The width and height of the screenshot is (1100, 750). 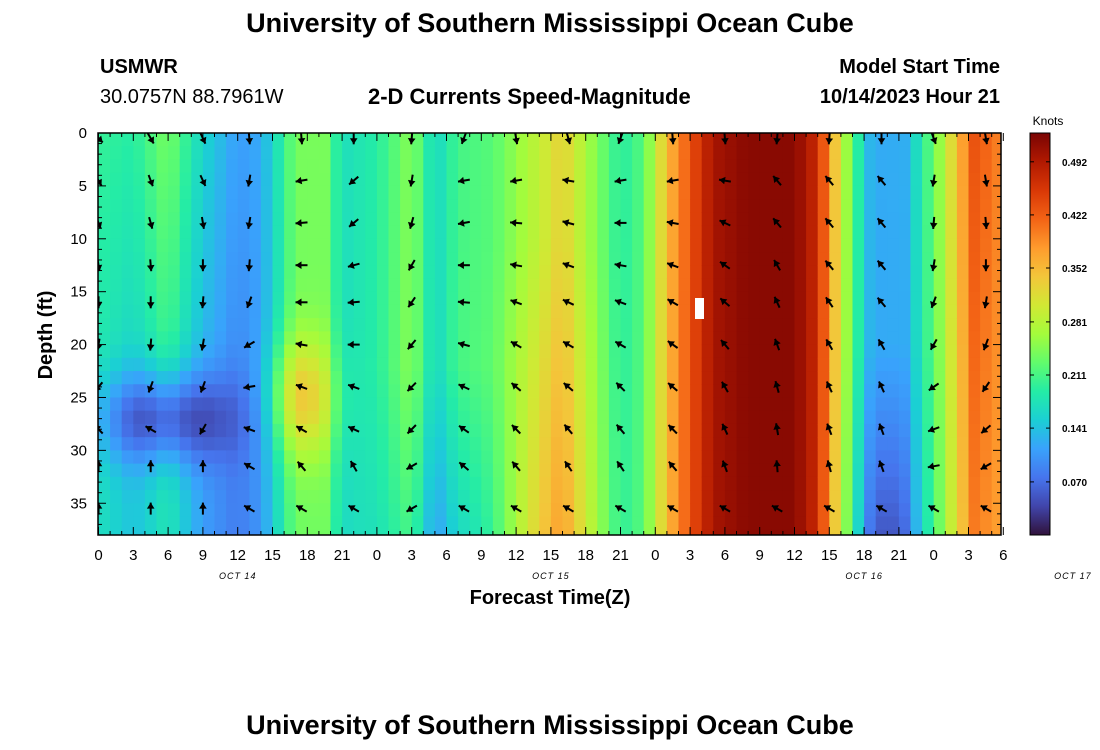 What do you see at coordinates (78, 398) in the screenshot?
I see `y-tick-label: 25` at bounding box center [78, 398].